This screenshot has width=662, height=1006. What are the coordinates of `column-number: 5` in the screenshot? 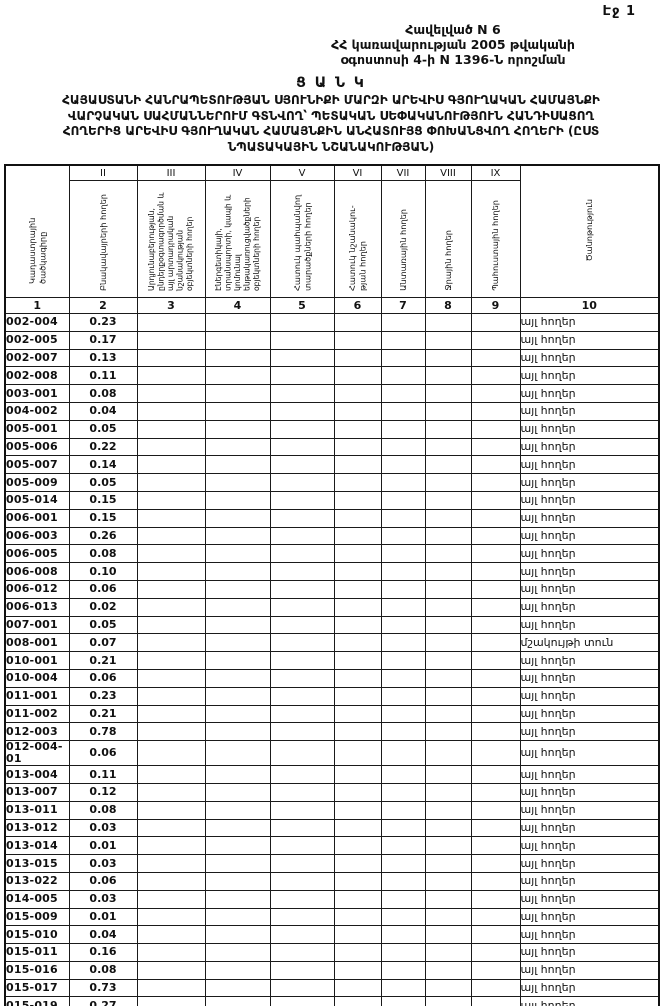 It's located at (302, 305).